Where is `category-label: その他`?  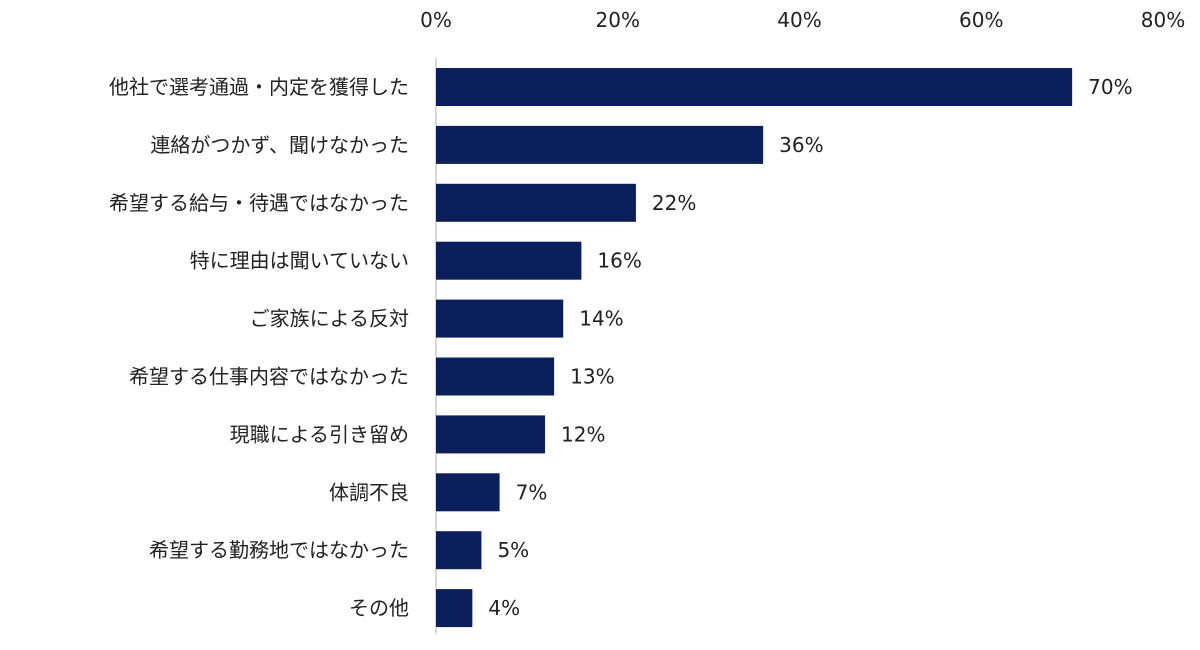
category-label: その他 is located at coordinates (379, 608).